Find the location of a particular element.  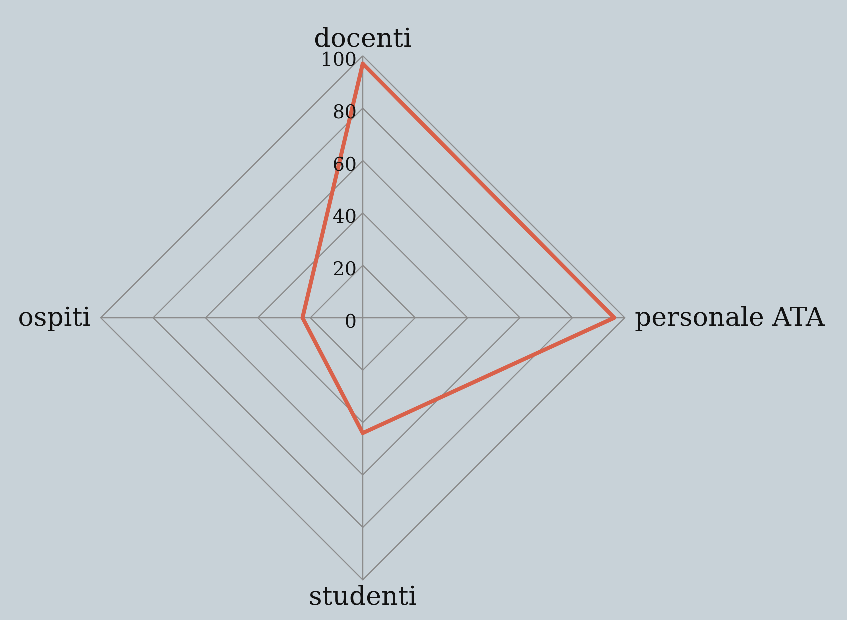

y-tick-label: 100 is located at coordinates (338, 60).